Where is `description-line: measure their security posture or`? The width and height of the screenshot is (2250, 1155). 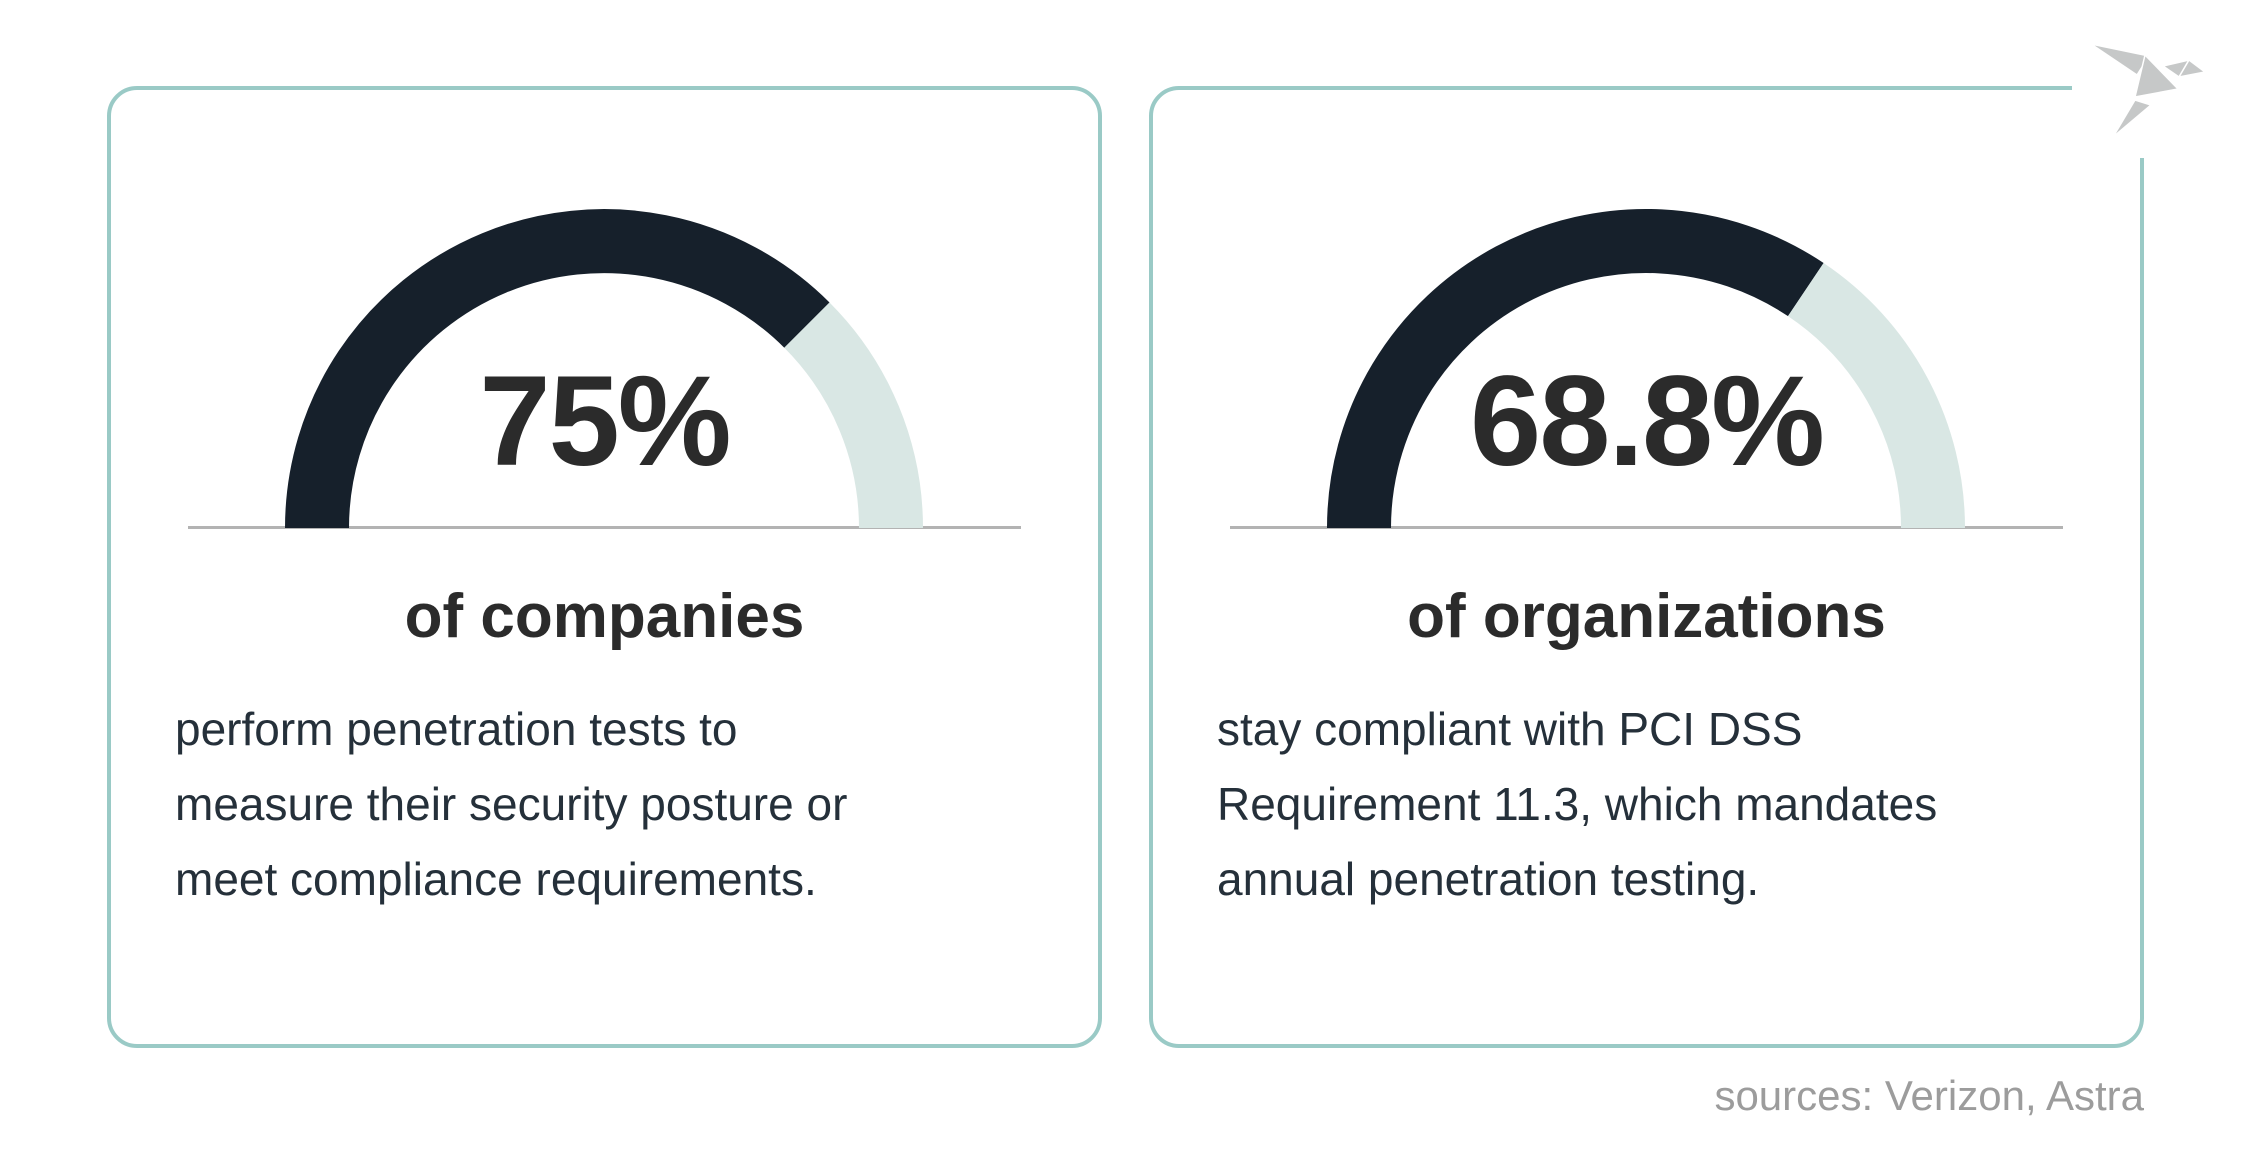
description-line: measure their security posture or is located at coordinates (511, 804).